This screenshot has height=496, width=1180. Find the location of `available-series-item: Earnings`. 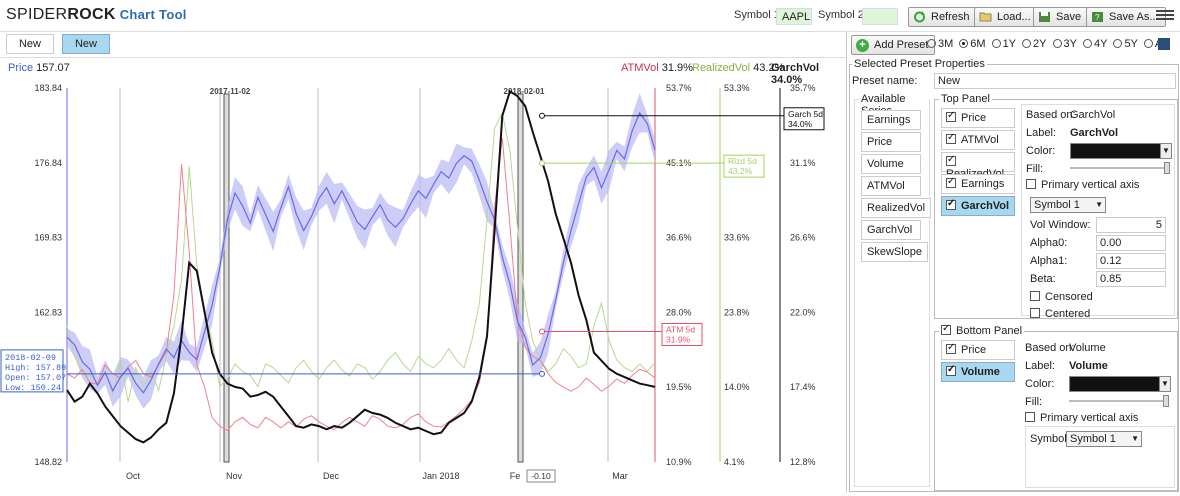

available-series-item: Earnings is located at coordinates (891, 120).